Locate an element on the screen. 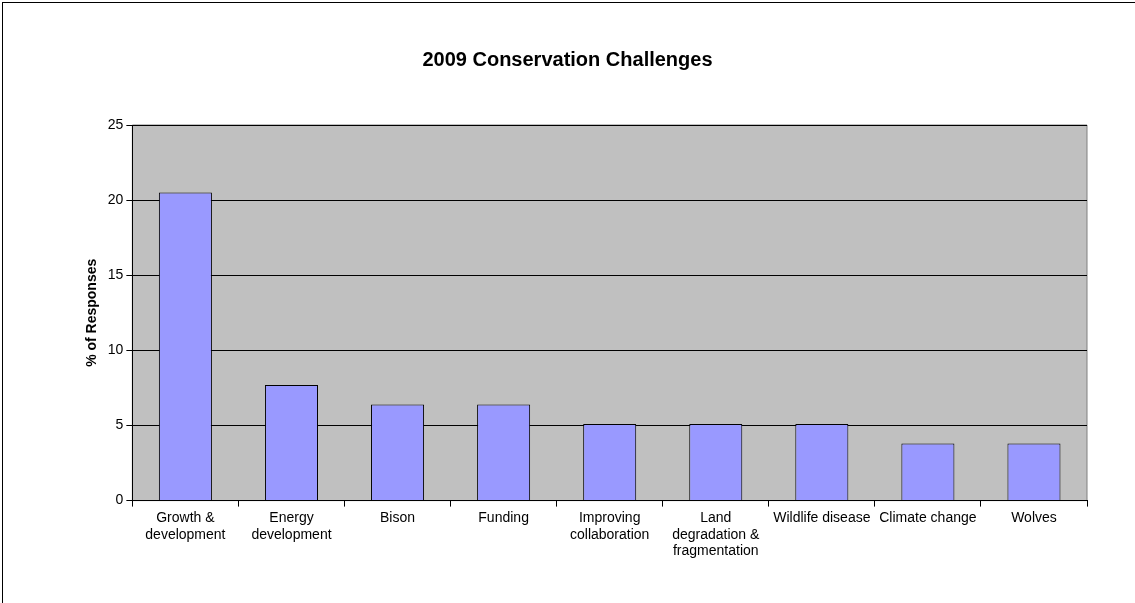 This screenshot has height=603, width=1135. x-tick-label: Wolves is located at coordinates (1034, 516).